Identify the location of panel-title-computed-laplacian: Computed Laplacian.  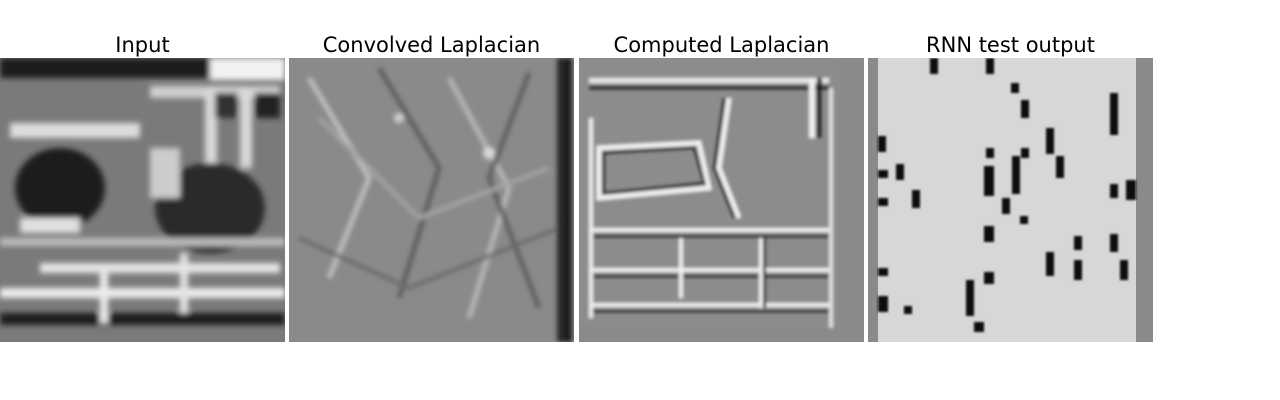
(721, 45).